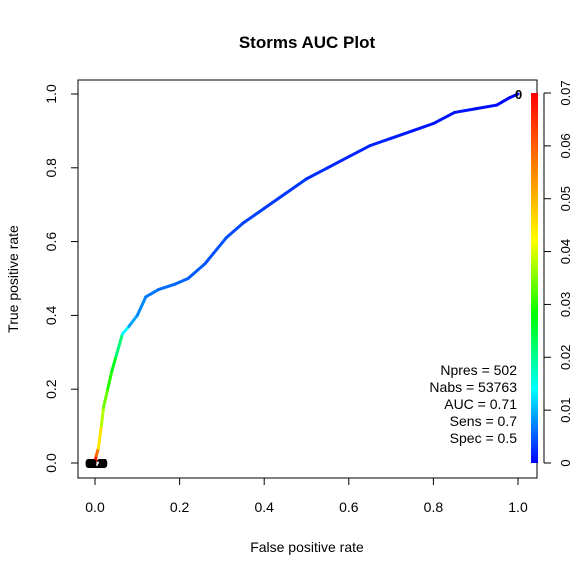  Describe the element at coordinates (51, 168) in the screenshot. I see `y-tick-label: 0.8` at that location.